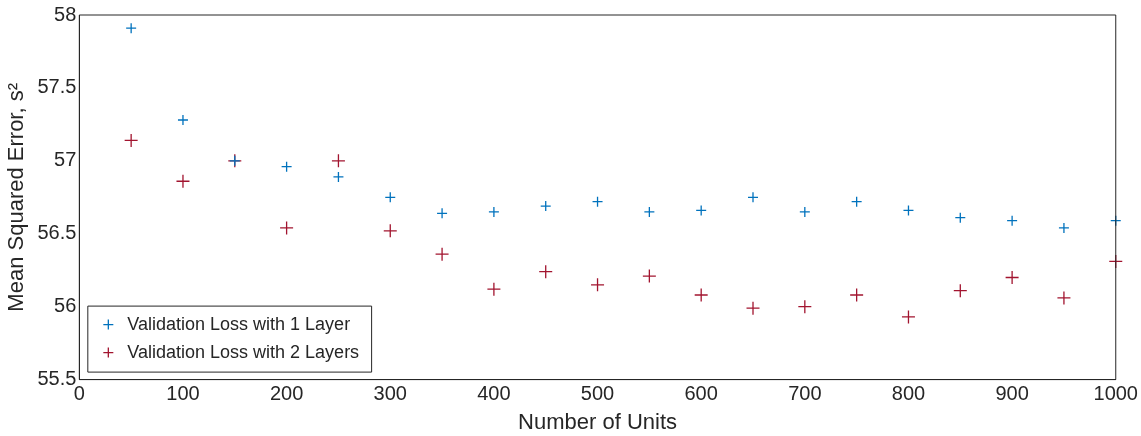  What do you see at coordinates (65, 159) in the screenshot?
I see `y-tick-label: 57` at bounding box center [65, 159].